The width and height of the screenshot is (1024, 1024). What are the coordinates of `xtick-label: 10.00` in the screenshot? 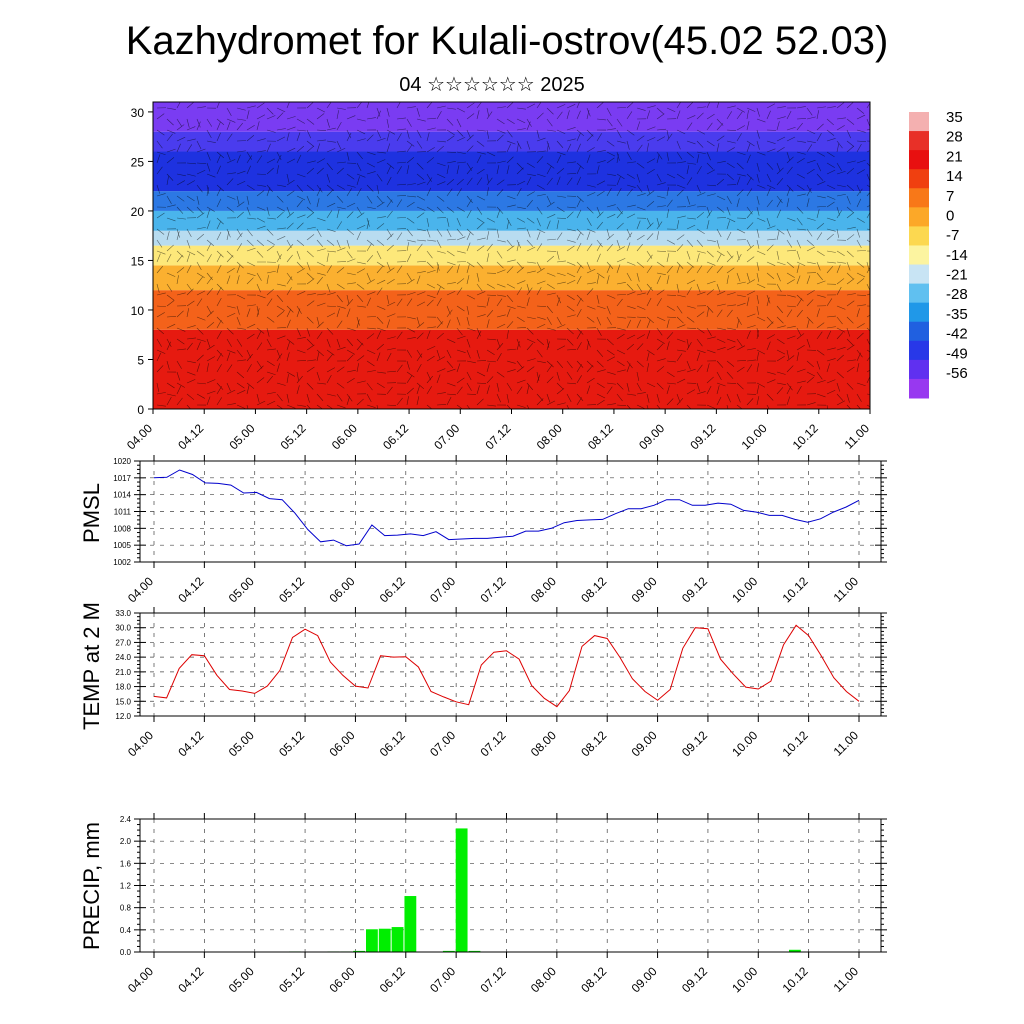 It's located at (744, 979).